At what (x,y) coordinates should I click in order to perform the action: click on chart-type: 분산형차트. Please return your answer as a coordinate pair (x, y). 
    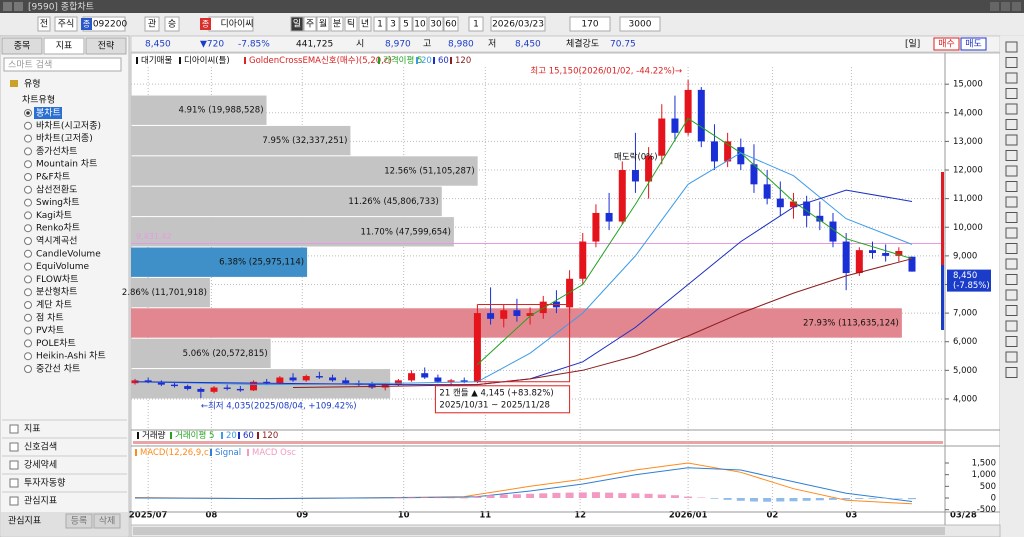
    Looking at the image, I should click on (56, 292).